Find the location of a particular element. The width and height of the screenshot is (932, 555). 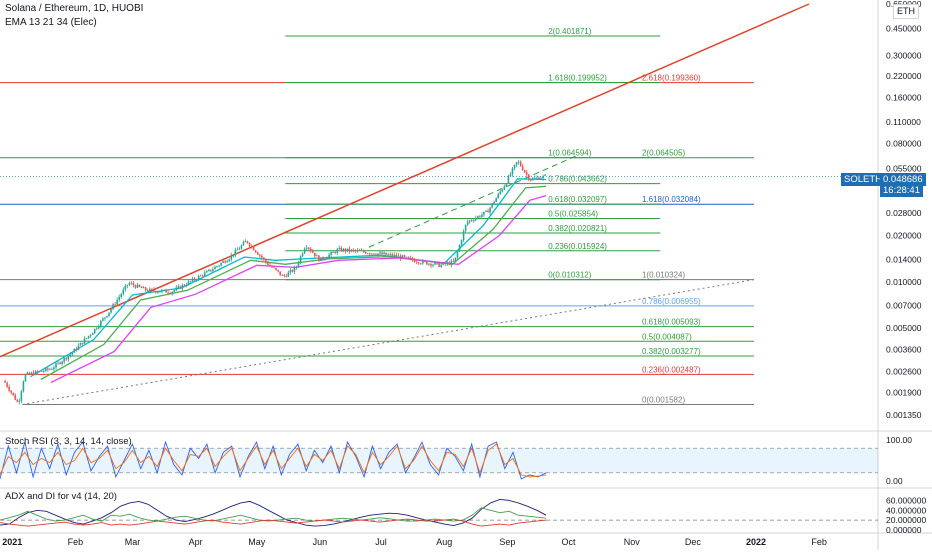

stoch-rsi-legend: Stoch RSI (3, 3, 14, 14, close) is located at coordinates (68, 441).